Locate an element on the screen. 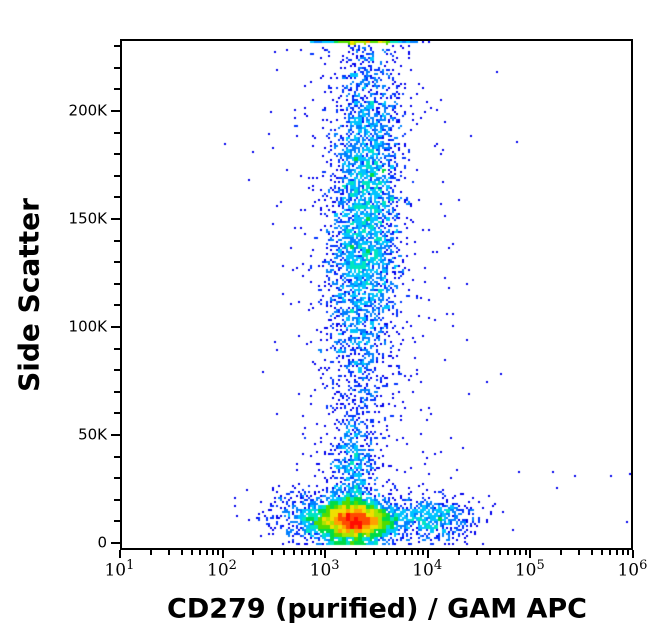 This screenshot has width=653, height=641. y-axis-title: Side Scatter is located at coordinates (29, 295).